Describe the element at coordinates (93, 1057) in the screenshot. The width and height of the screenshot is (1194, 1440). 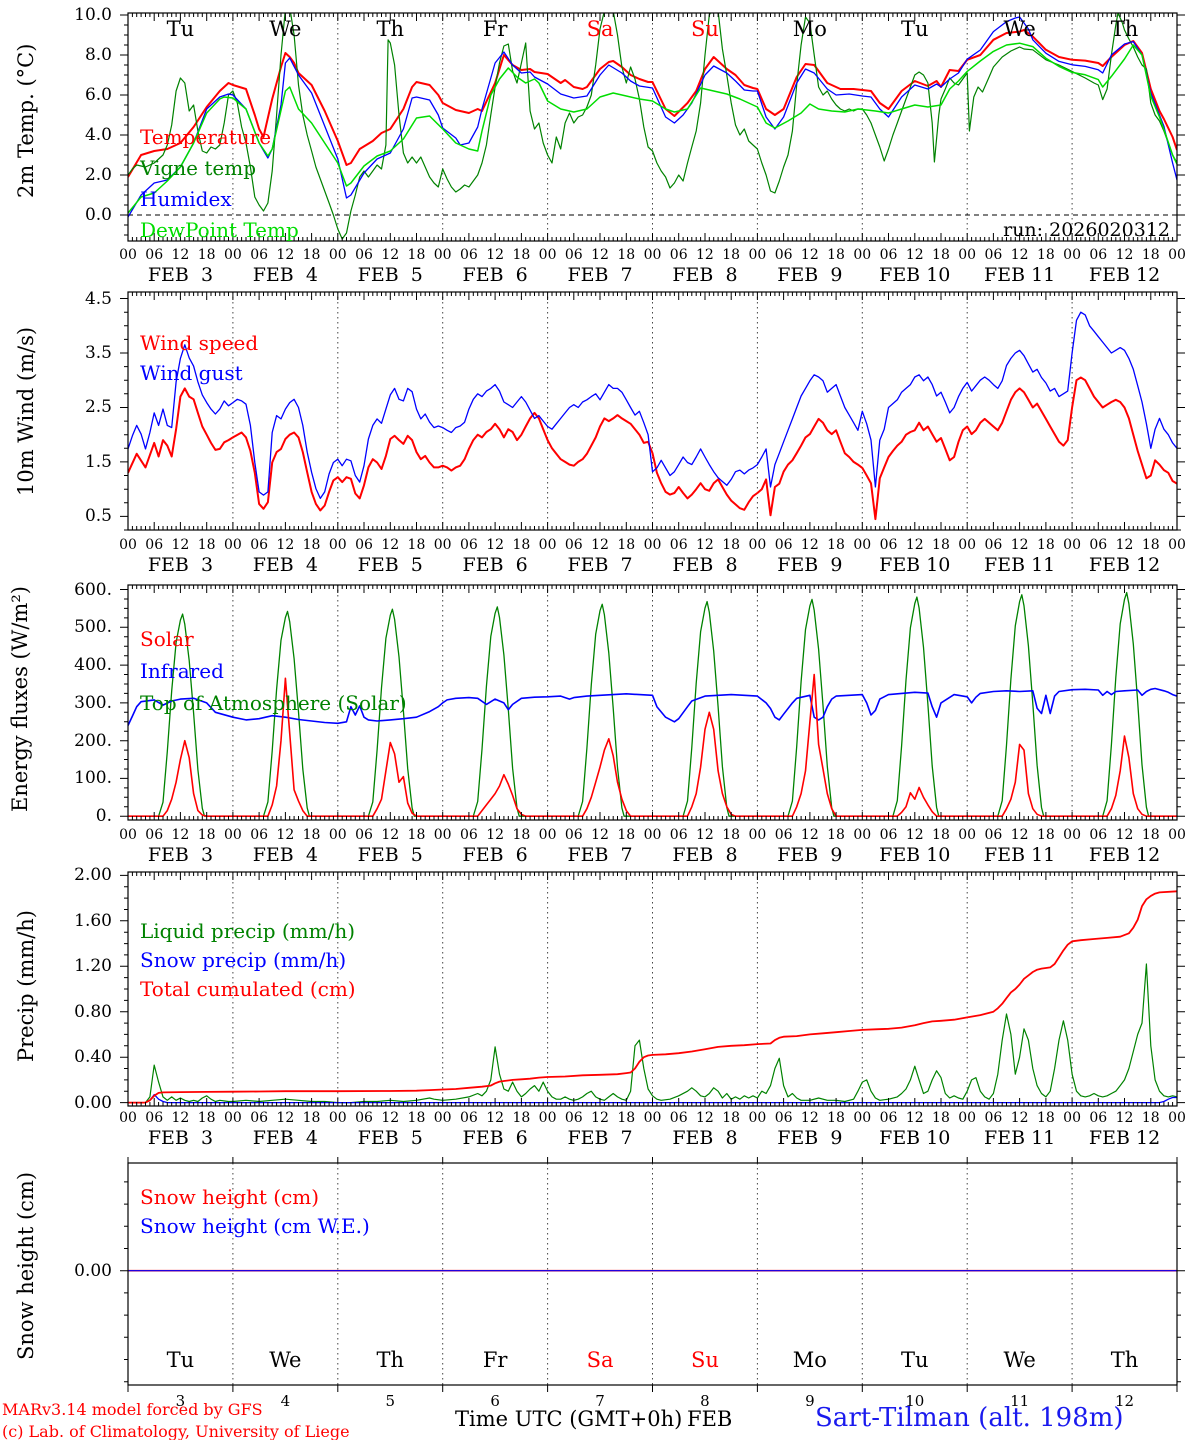
I see `y-tick-label: 0.40` at that location.